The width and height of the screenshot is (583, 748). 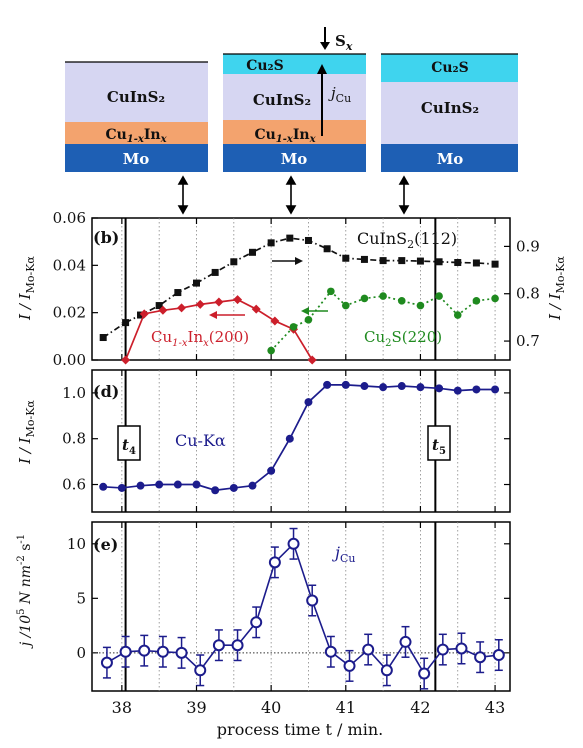 I want to click on stack-2: Cu₂S CuInS₂ Cu1-xInx Mo Sx jCu, so click(x=294, y=99).